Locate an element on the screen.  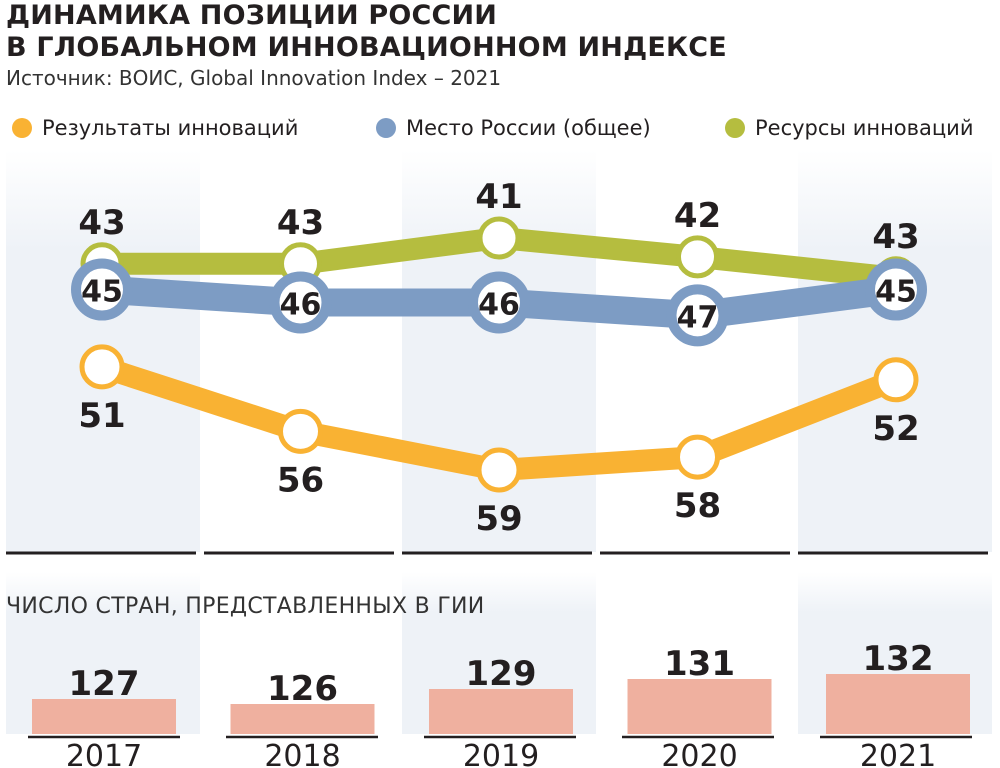
point-resources-2020 is located at coordinates (697, 257).